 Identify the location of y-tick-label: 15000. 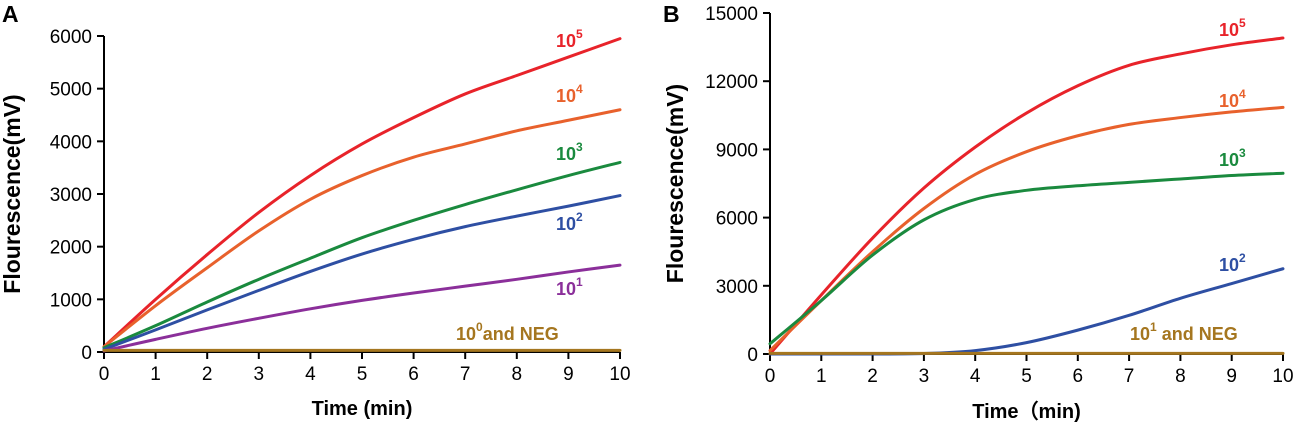
(731, 14).